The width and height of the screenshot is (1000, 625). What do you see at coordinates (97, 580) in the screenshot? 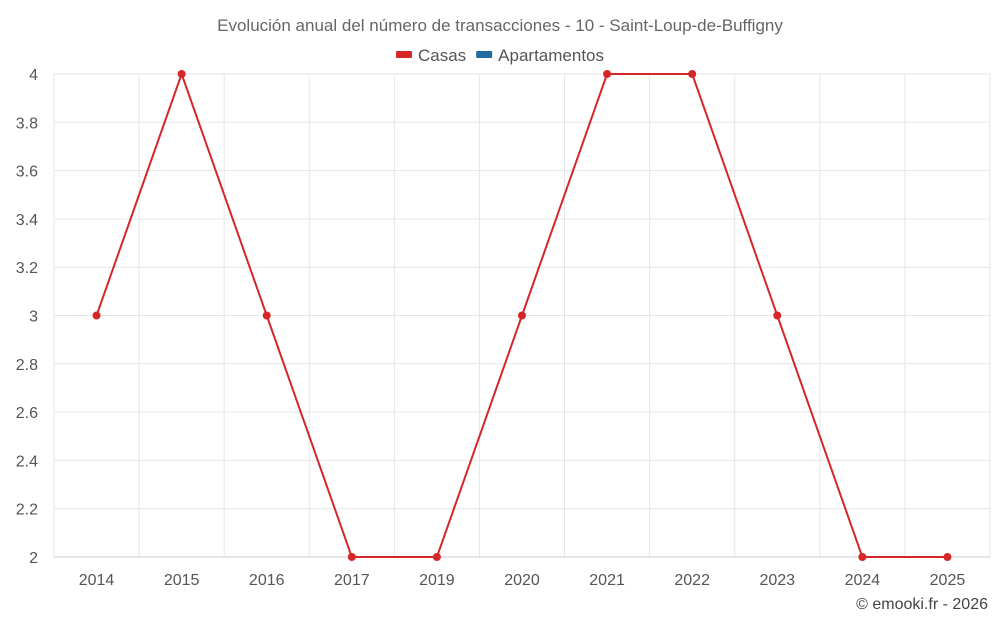
I see `x-tick-label: 2014` at bounding box center [97, 580].